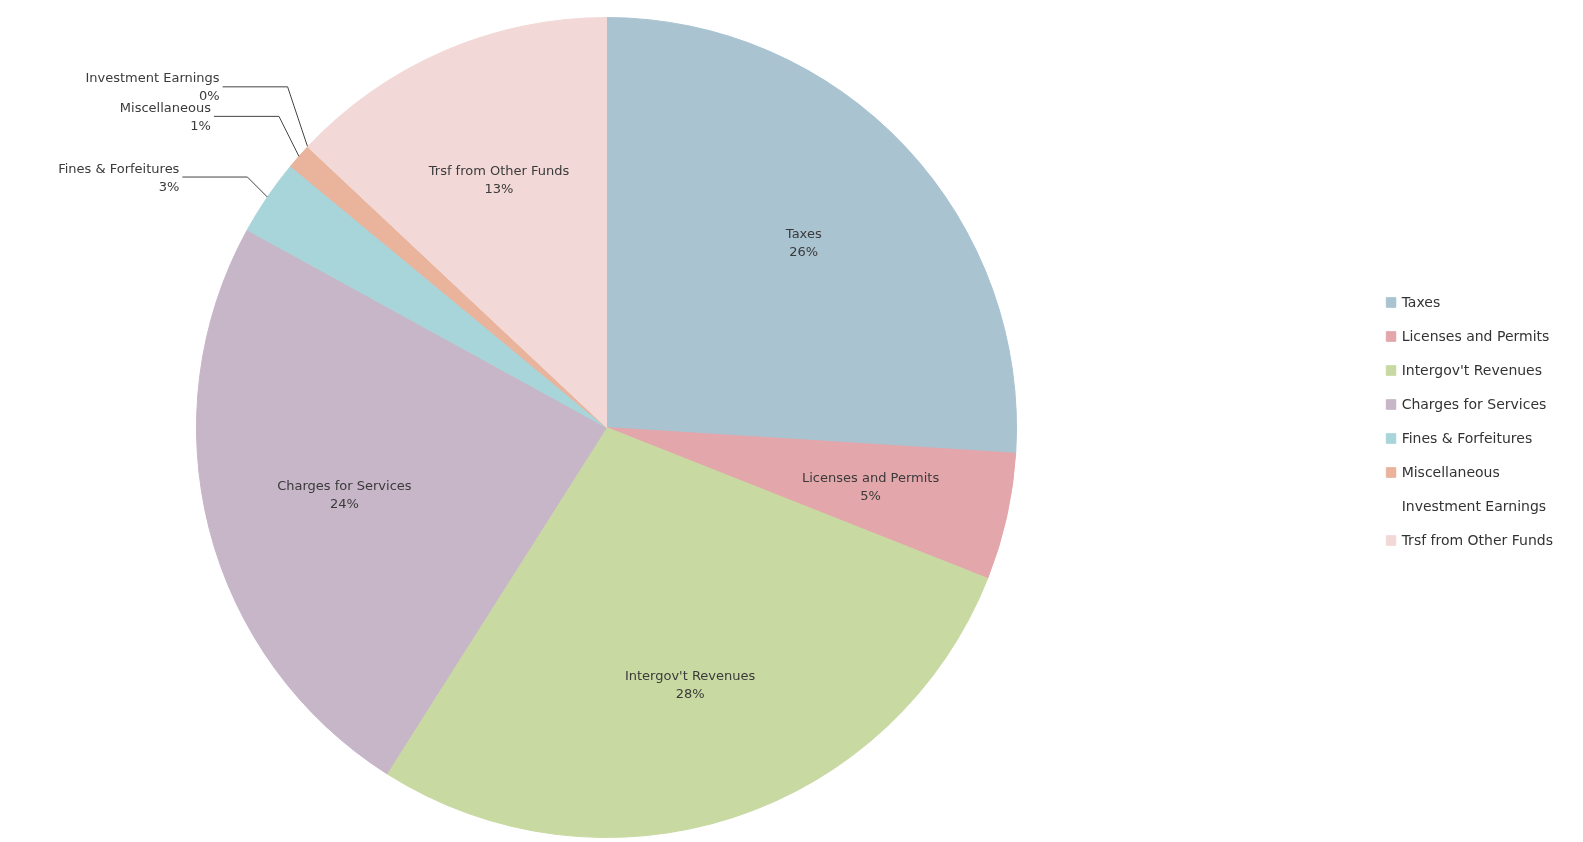 The height and width of the screenshot is (842, 1583). Describe the element at coordinates (344, 504) in the screenshot. I see `data-label: 24%` at that location.